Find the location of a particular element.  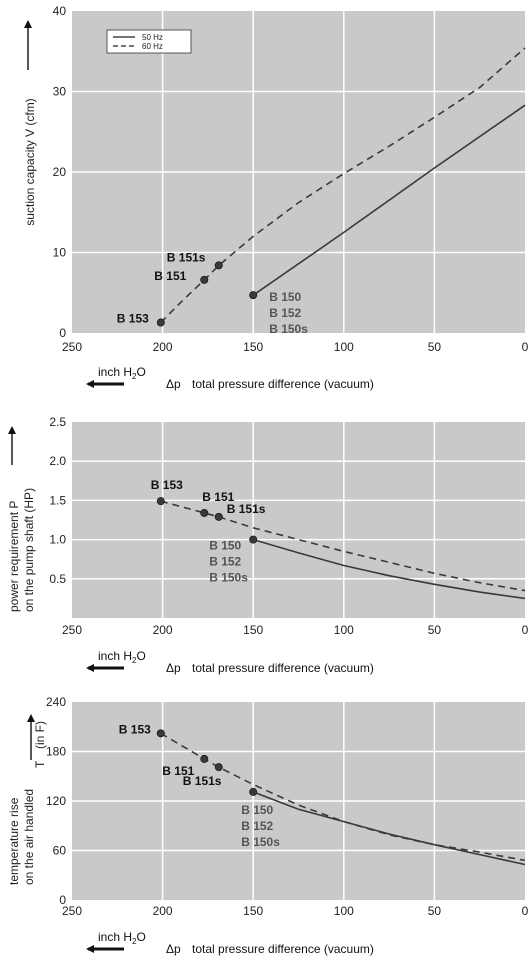

y-tick-label: 120 is located at coordinates (56, 801).